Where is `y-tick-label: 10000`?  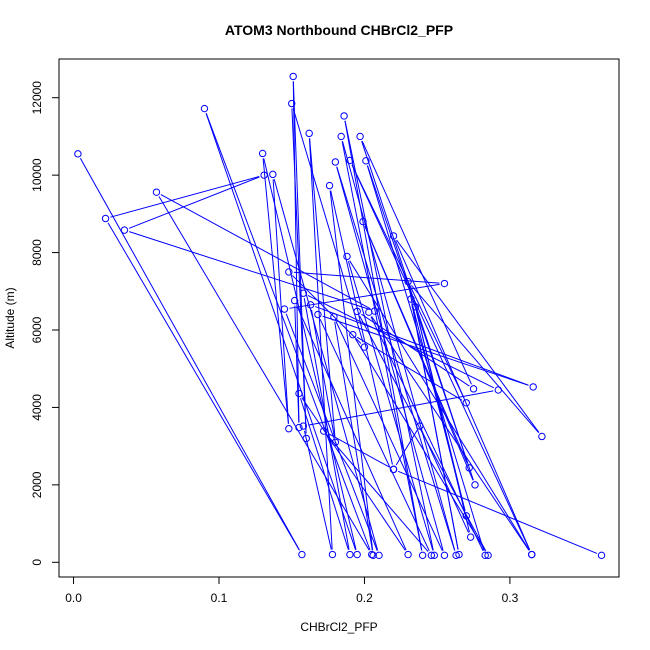 y-tick-label: 10000 is located at coordinates (37, 175).